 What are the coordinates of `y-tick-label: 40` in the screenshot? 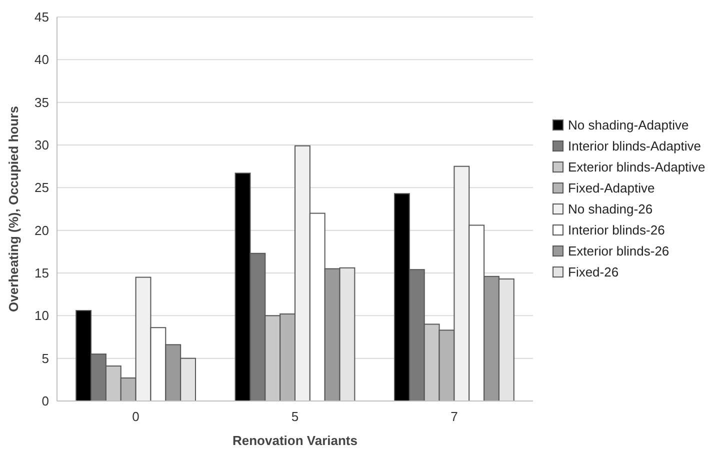 It's located at (41, 60).